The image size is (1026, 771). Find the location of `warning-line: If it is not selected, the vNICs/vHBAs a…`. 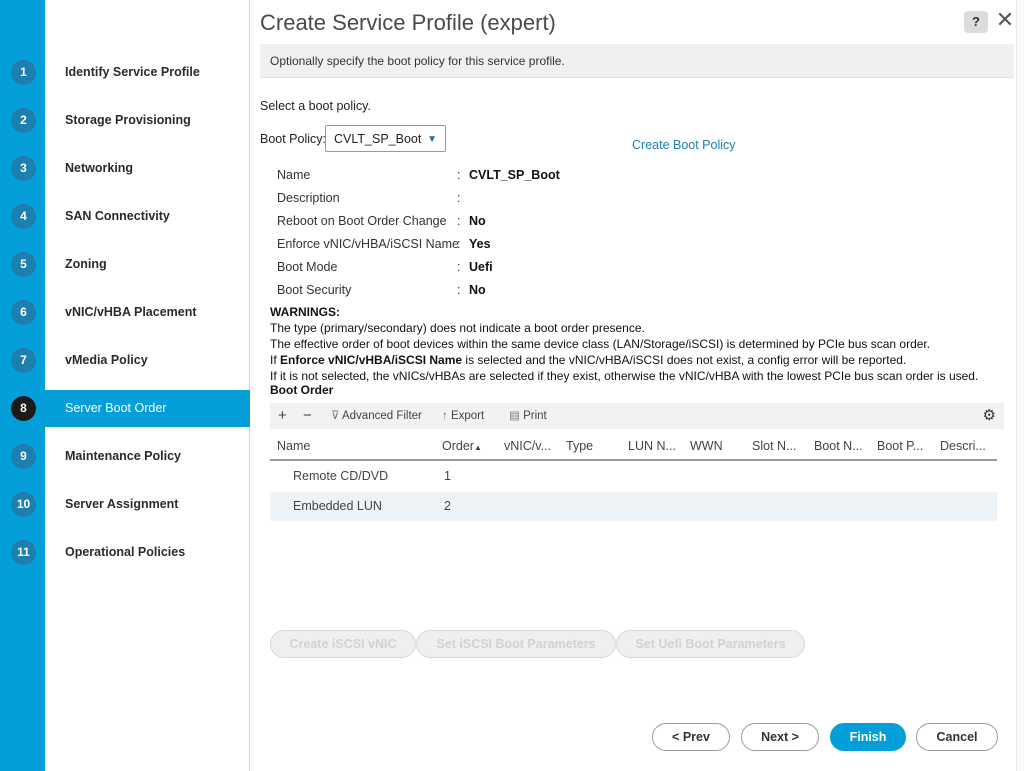

warning-line: If it is not selected, the vNICs/vHBAs a… is located at coordinates (624, 376).